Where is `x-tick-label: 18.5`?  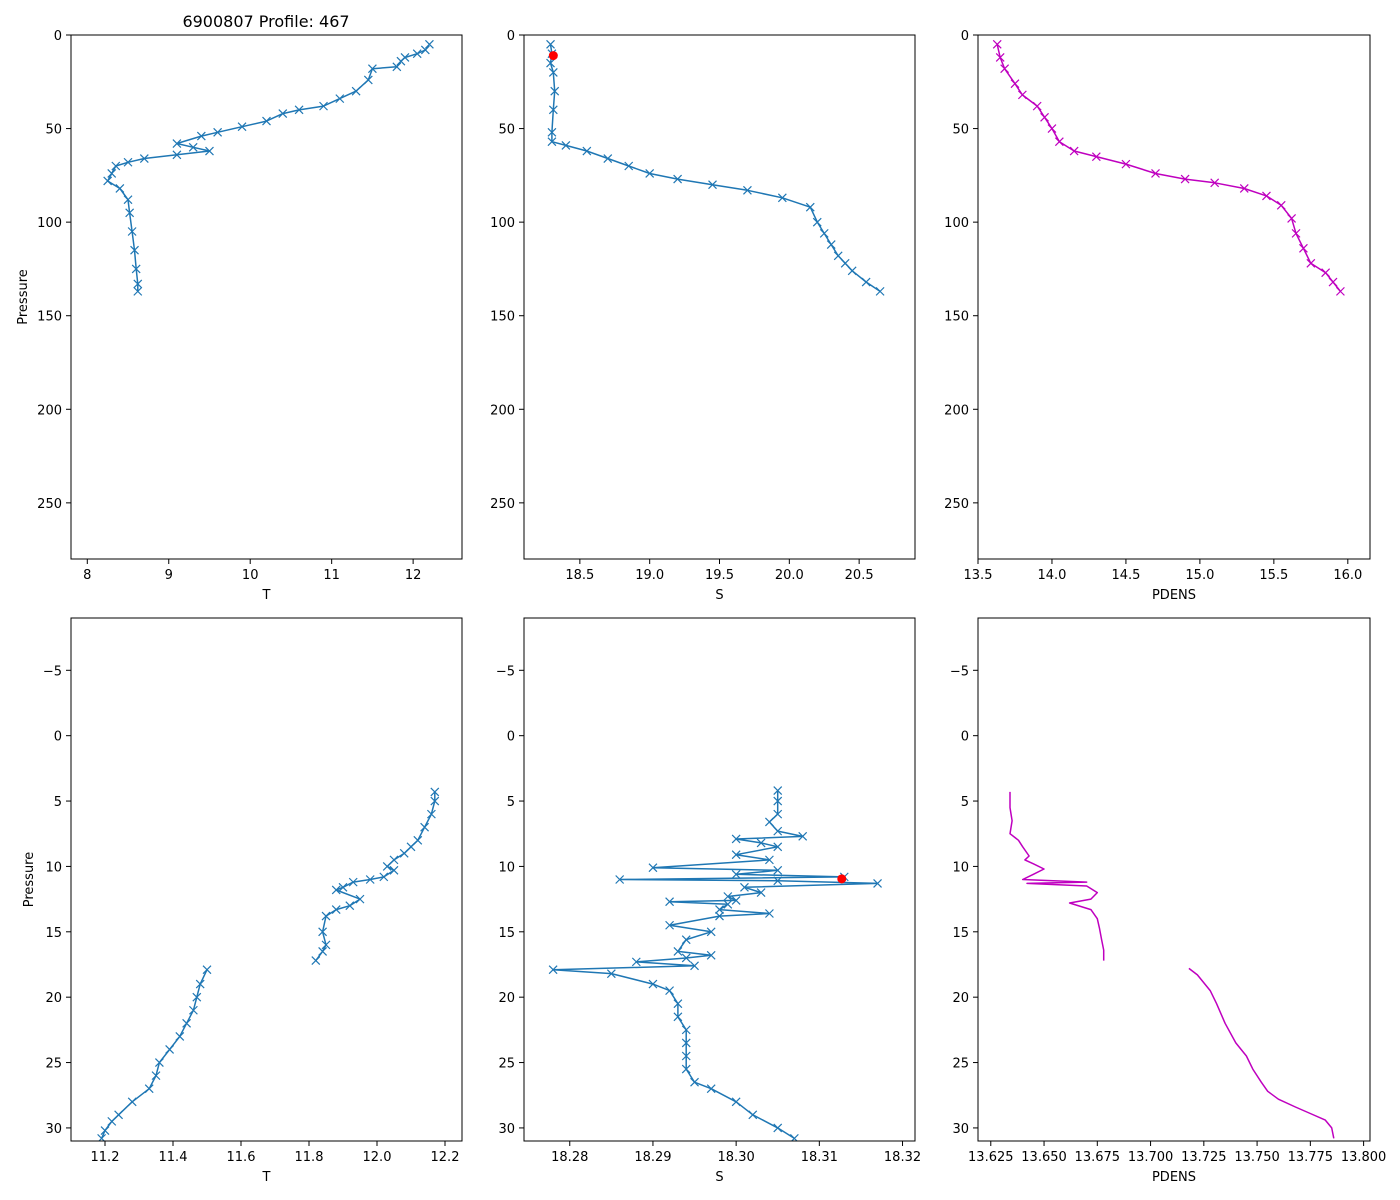
x-tick-label: 18.5 is located at coordinates (579, 575).